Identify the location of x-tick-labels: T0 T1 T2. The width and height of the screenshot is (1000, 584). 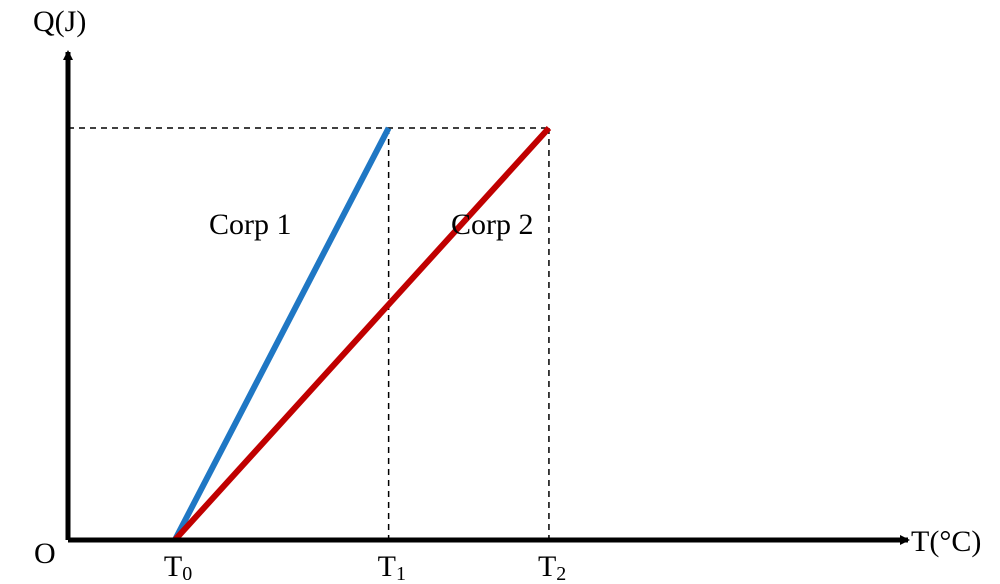
(365, 567).